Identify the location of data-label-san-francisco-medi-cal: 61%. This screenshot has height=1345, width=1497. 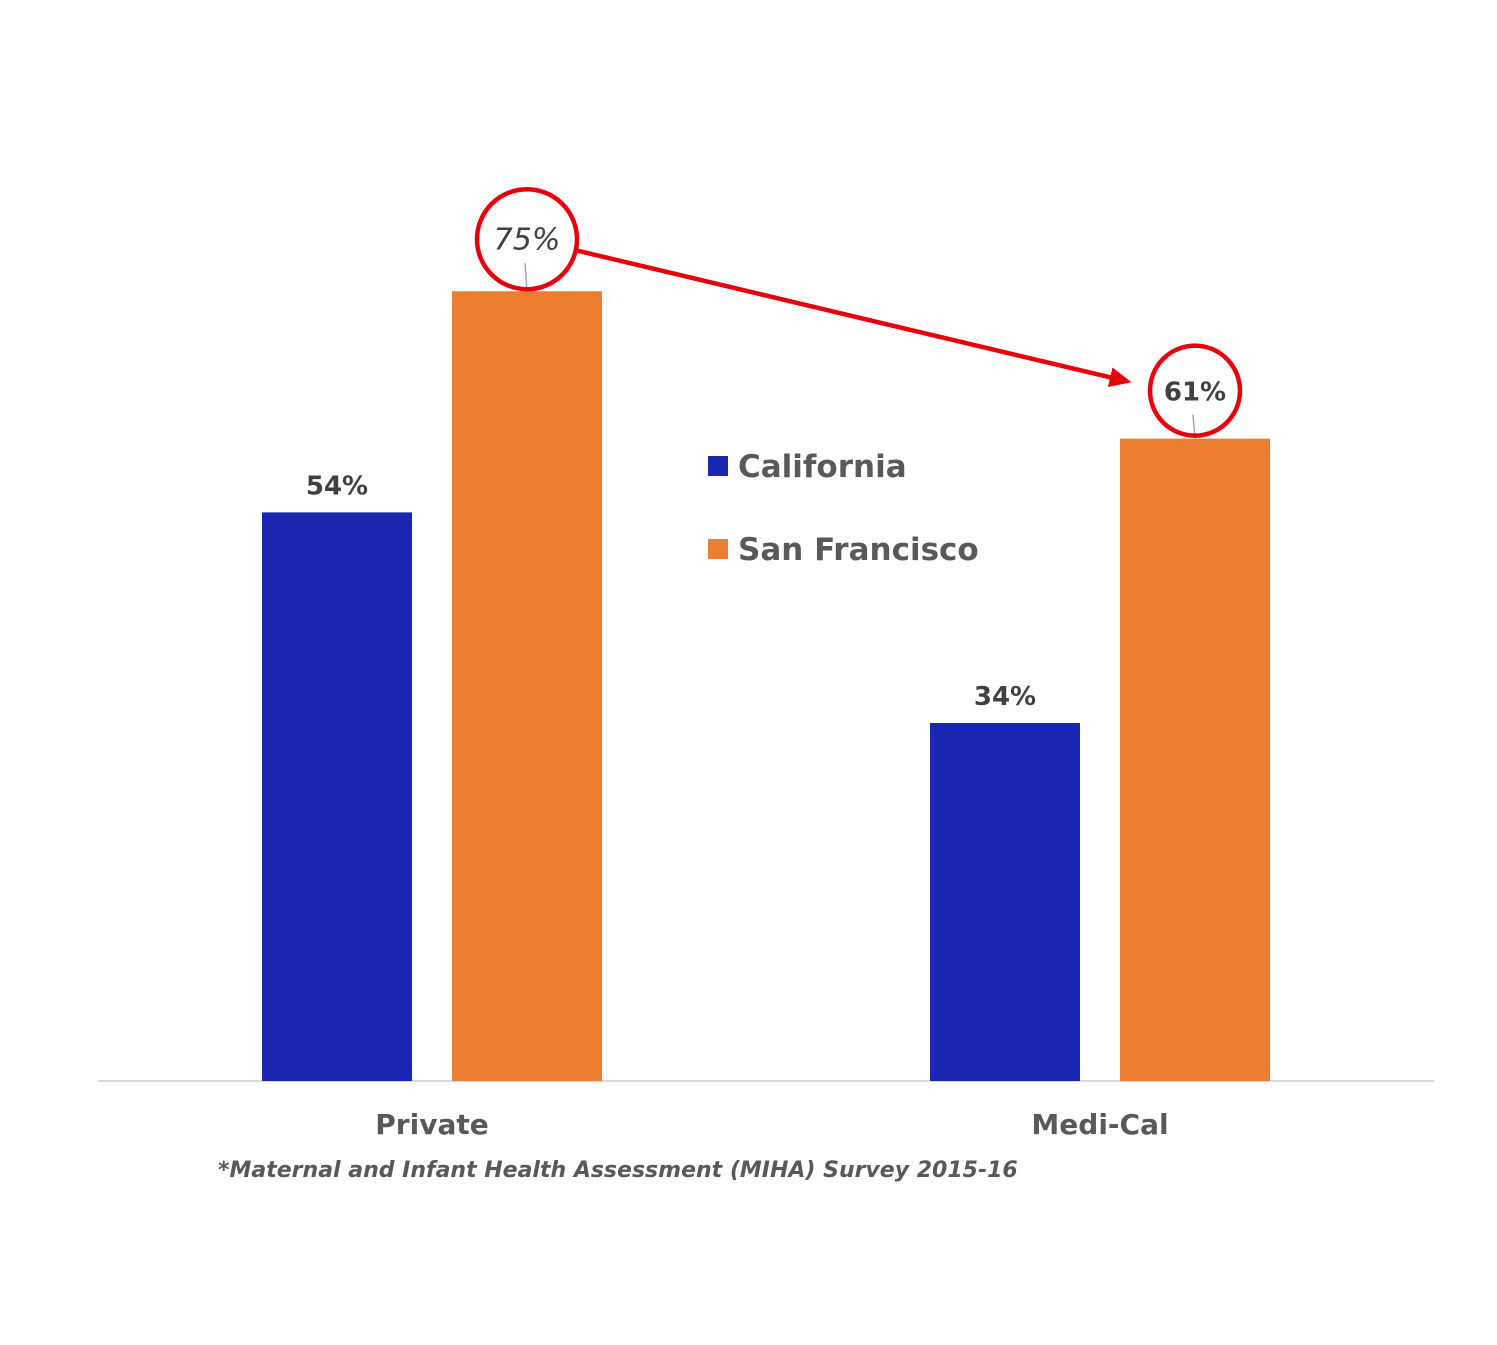
(1195, 393).